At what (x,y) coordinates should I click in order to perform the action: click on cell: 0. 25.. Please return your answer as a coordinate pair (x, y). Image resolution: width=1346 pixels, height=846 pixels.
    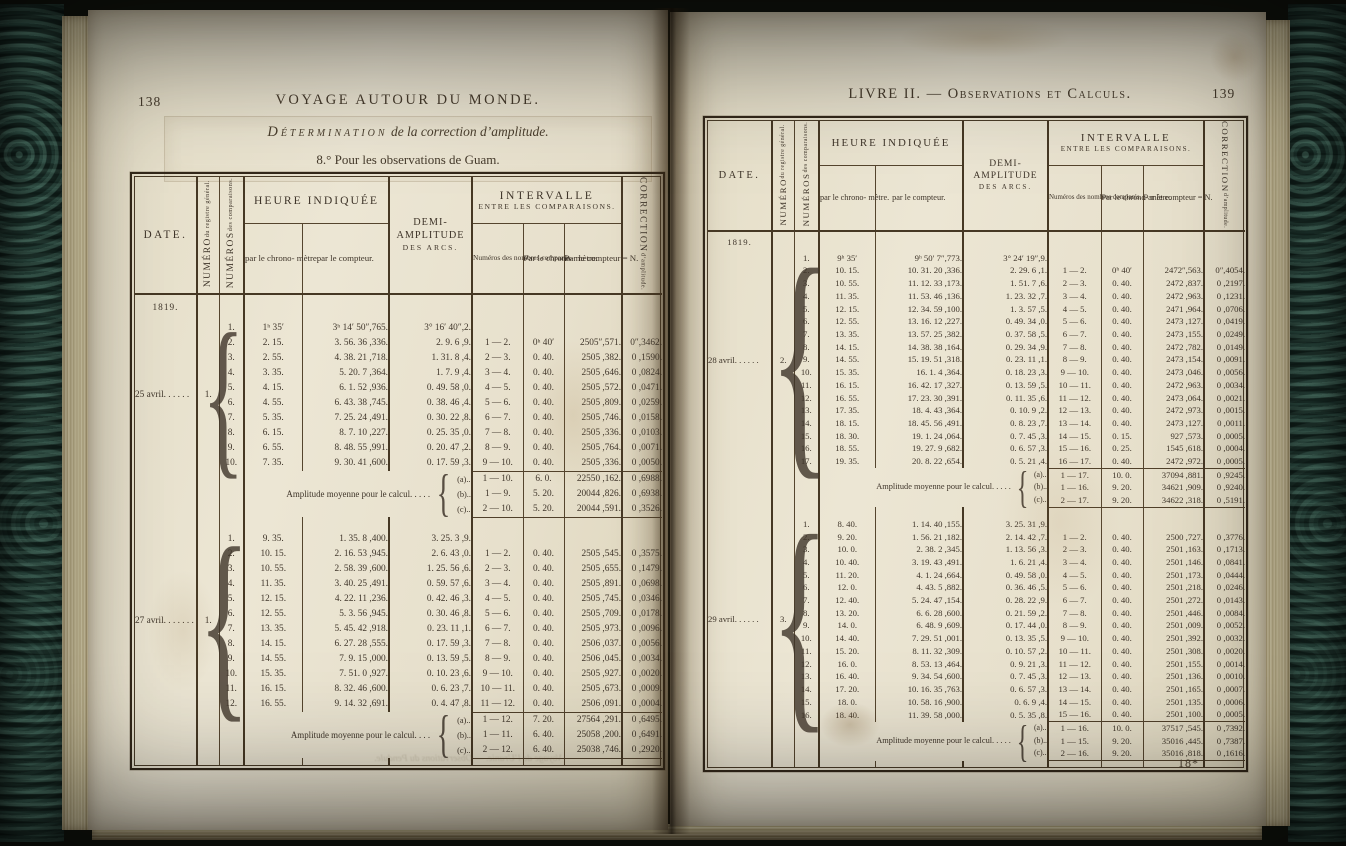
    Looking at the image, I should click on (1121, 449).